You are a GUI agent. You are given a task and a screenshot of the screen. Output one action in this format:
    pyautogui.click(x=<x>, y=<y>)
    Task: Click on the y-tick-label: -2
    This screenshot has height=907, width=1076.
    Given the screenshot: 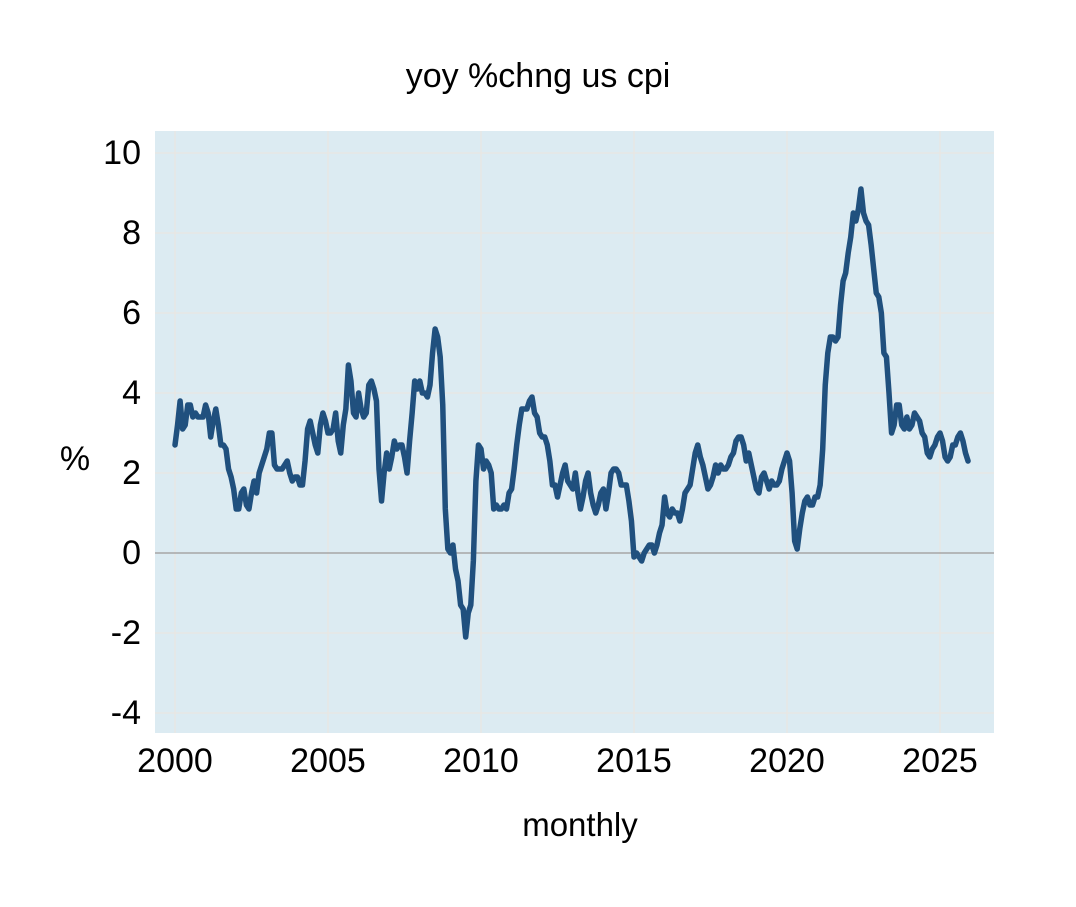 What is the action you would take?
    pyautogui.click(x=125, y=633)
    